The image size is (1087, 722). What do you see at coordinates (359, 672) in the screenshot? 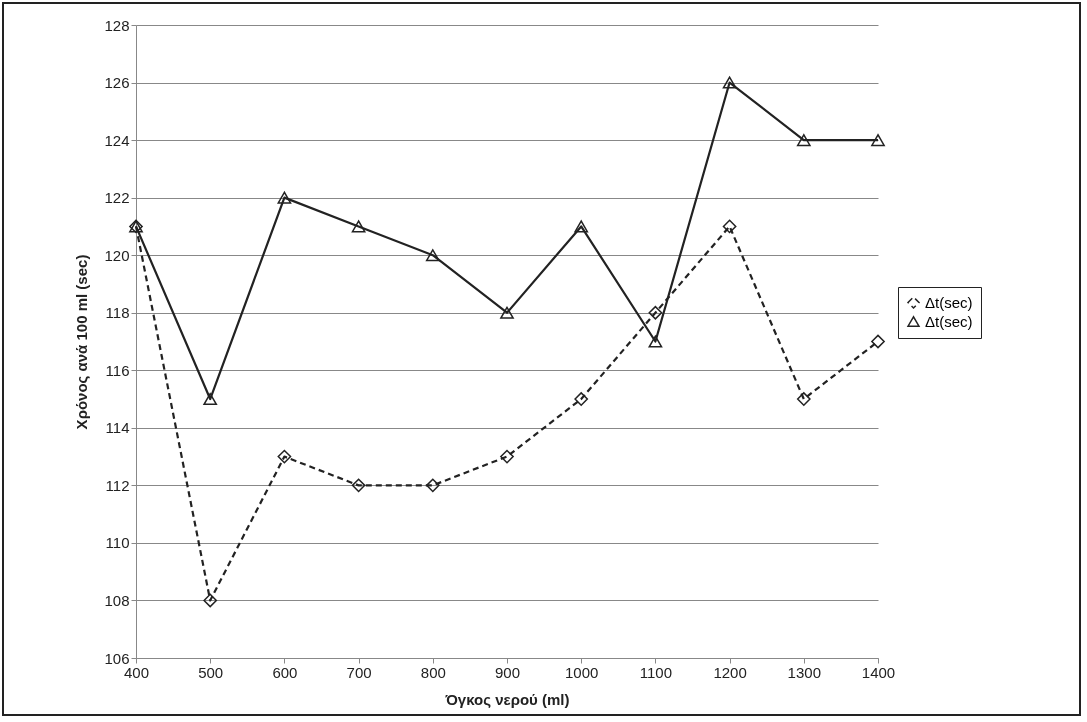
I see `x-tick-label: 700` at bounding box center [359, 672].